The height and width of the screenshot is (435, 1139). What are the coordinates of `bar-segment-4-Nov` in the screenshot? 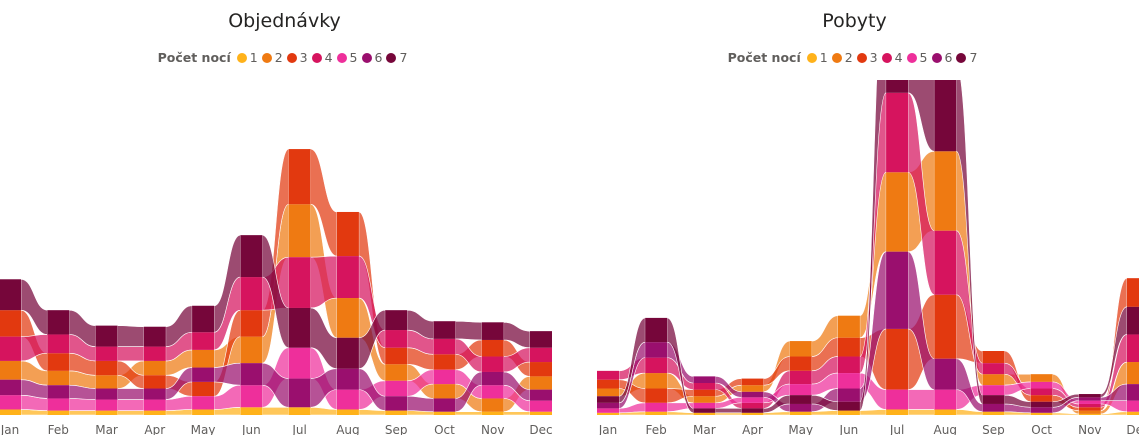 It's located at (1089, 405).